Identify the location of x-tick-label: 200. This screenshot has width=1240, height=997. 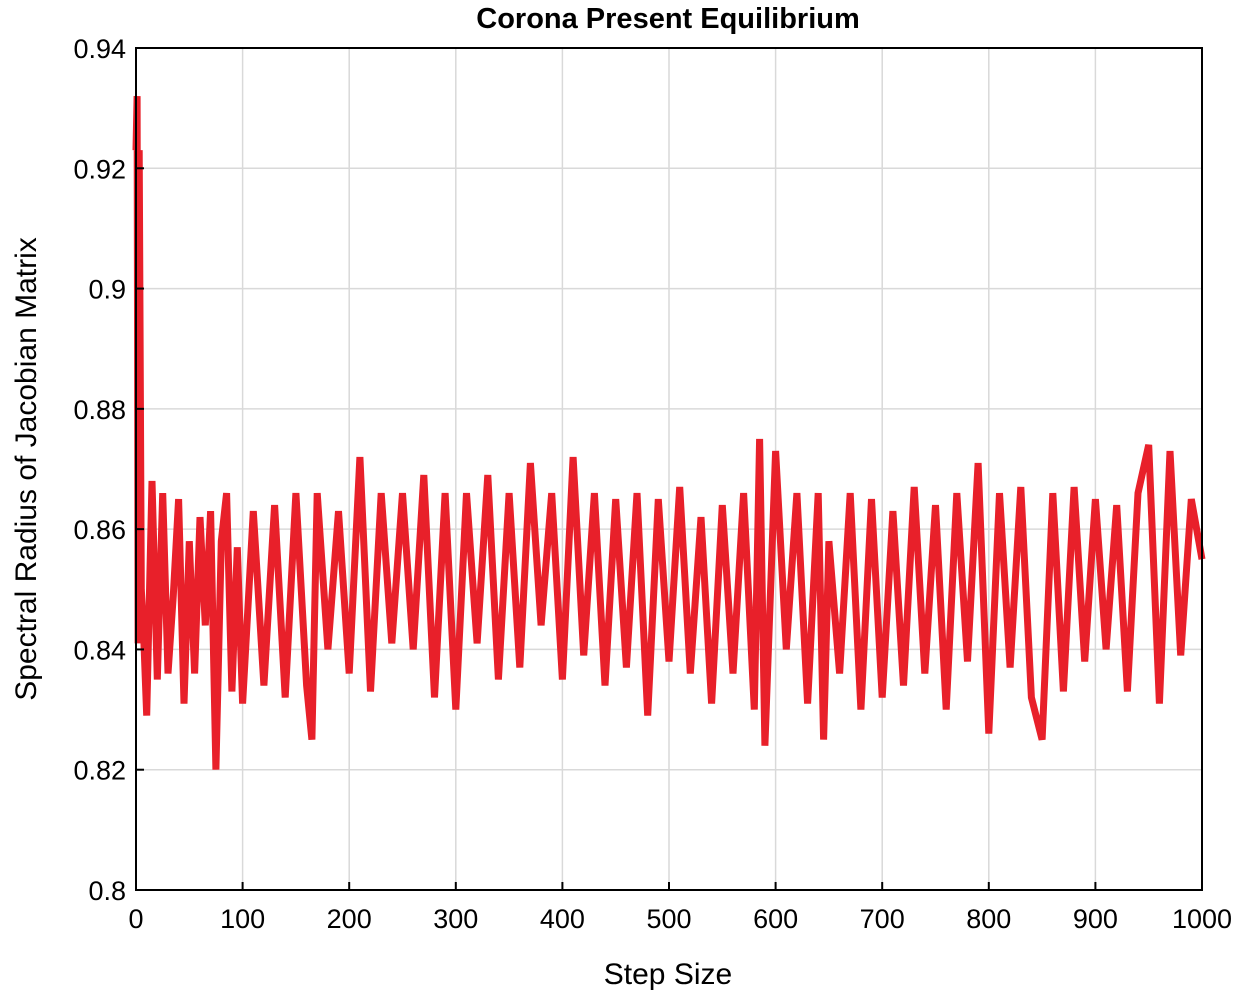
(349, 919).